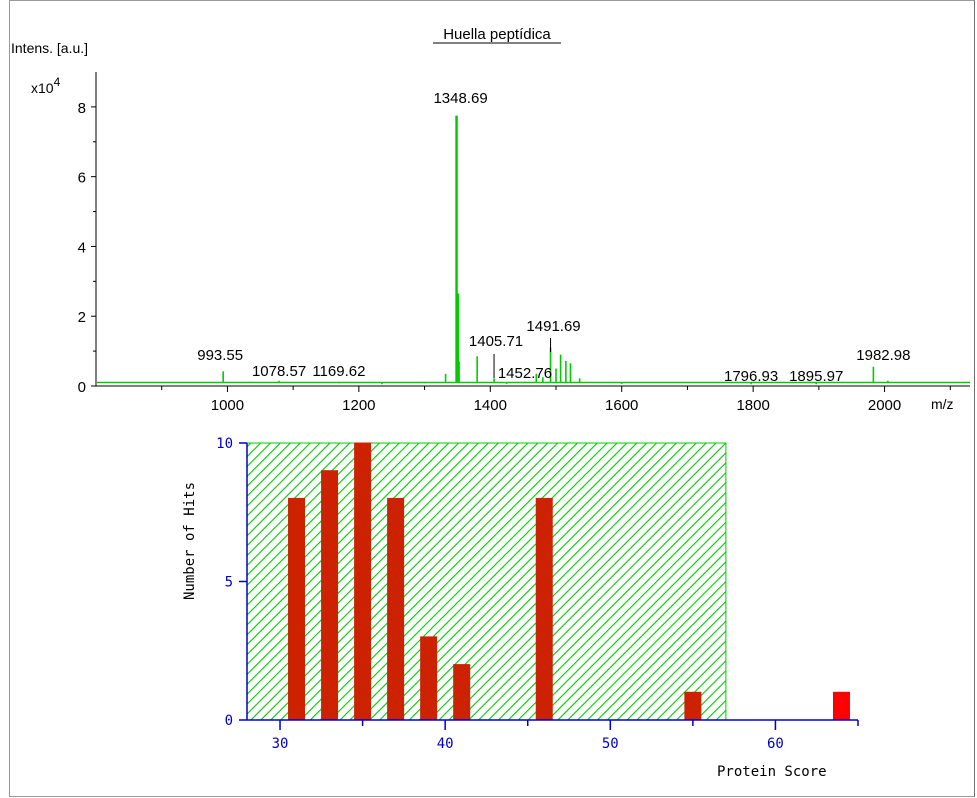  Describe the element at coordinates (338, 371) in the screenshot. I see `spectrum-peak-label: 1169.62` at that location.